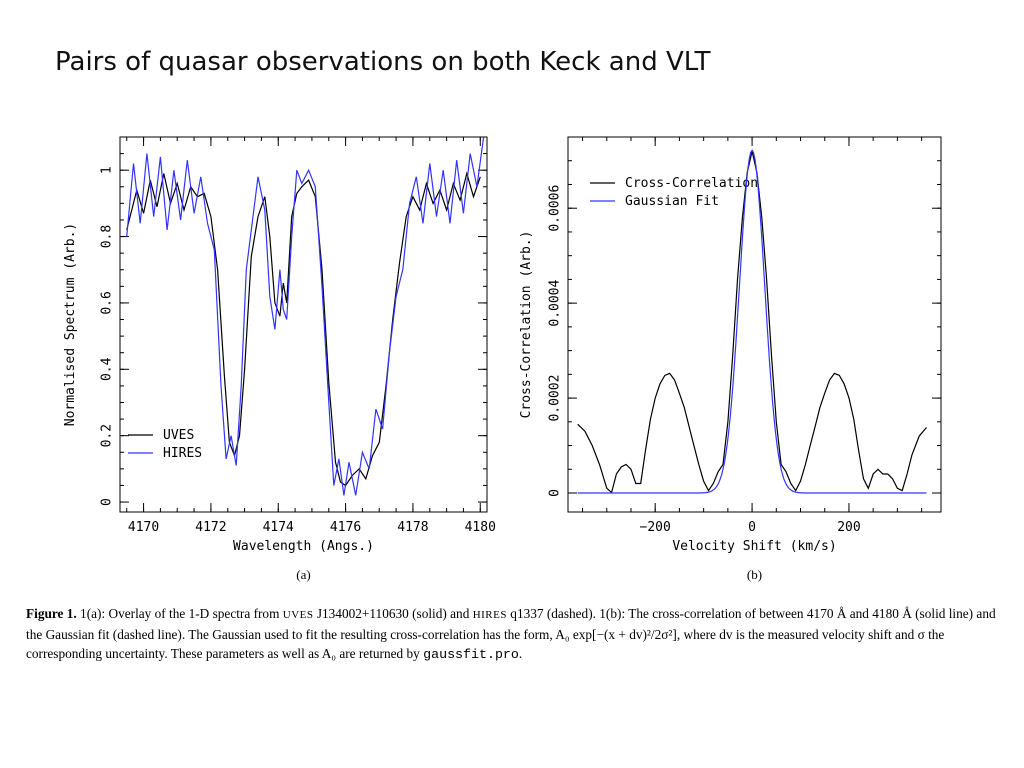 This screenshot has height=768, width=1024. I want to click on chart1-x-tick-label: 0, so click(752, 527).